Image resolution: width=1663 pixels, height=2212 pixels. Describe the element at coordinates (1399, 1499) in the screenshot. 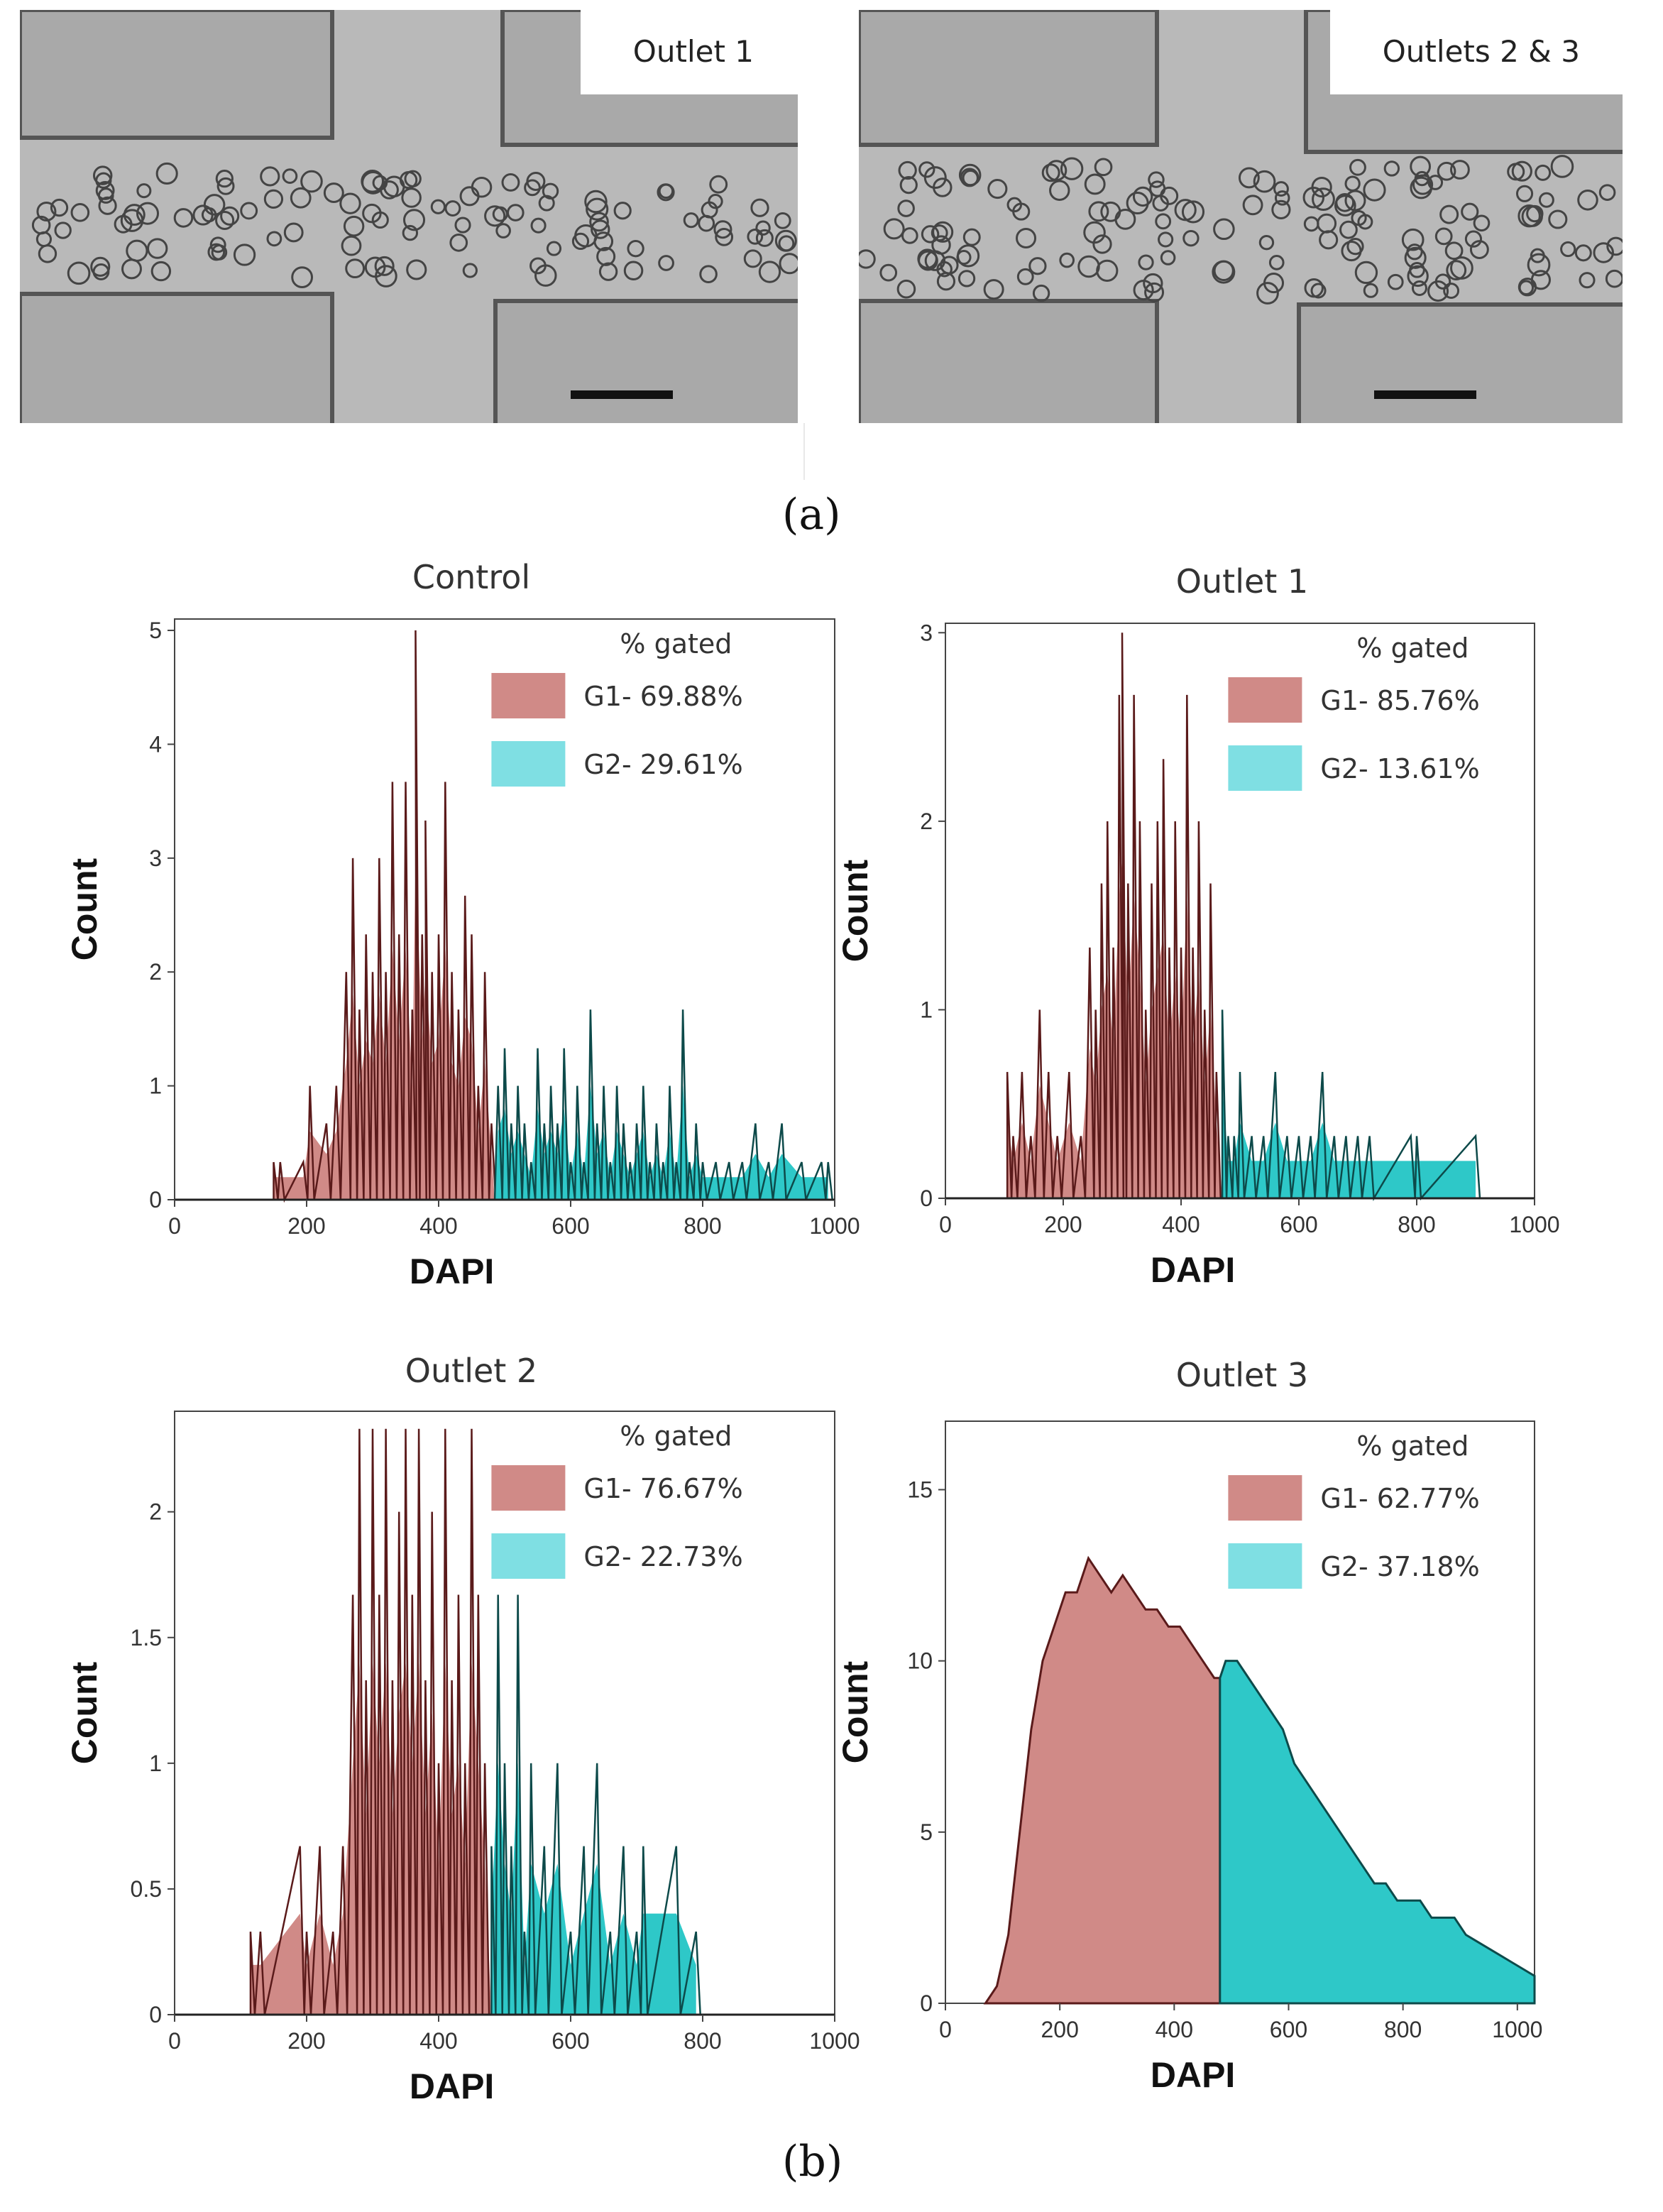

I see `legend-entry: G1- 62.77%` at that location.